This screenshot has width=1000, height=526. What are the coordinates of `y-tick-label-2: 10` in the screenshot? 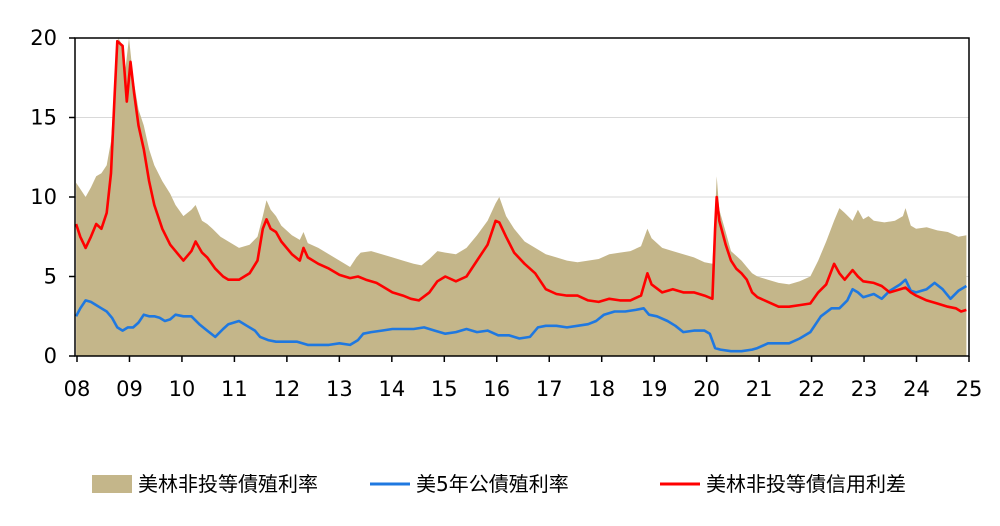 It's located at (43, 197).